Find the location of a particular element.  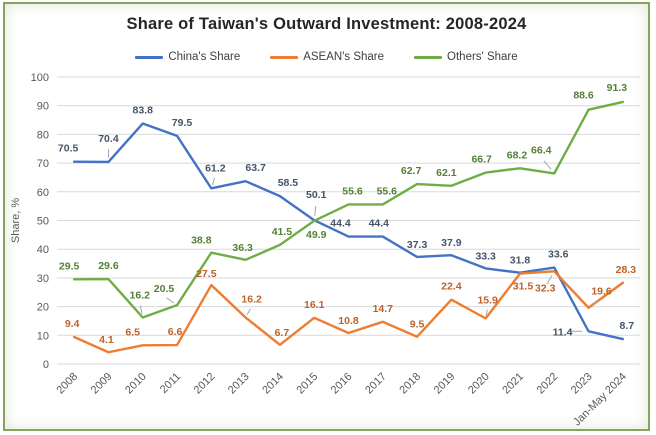

data-label: 83.8 is located at coordinates (143, 110).